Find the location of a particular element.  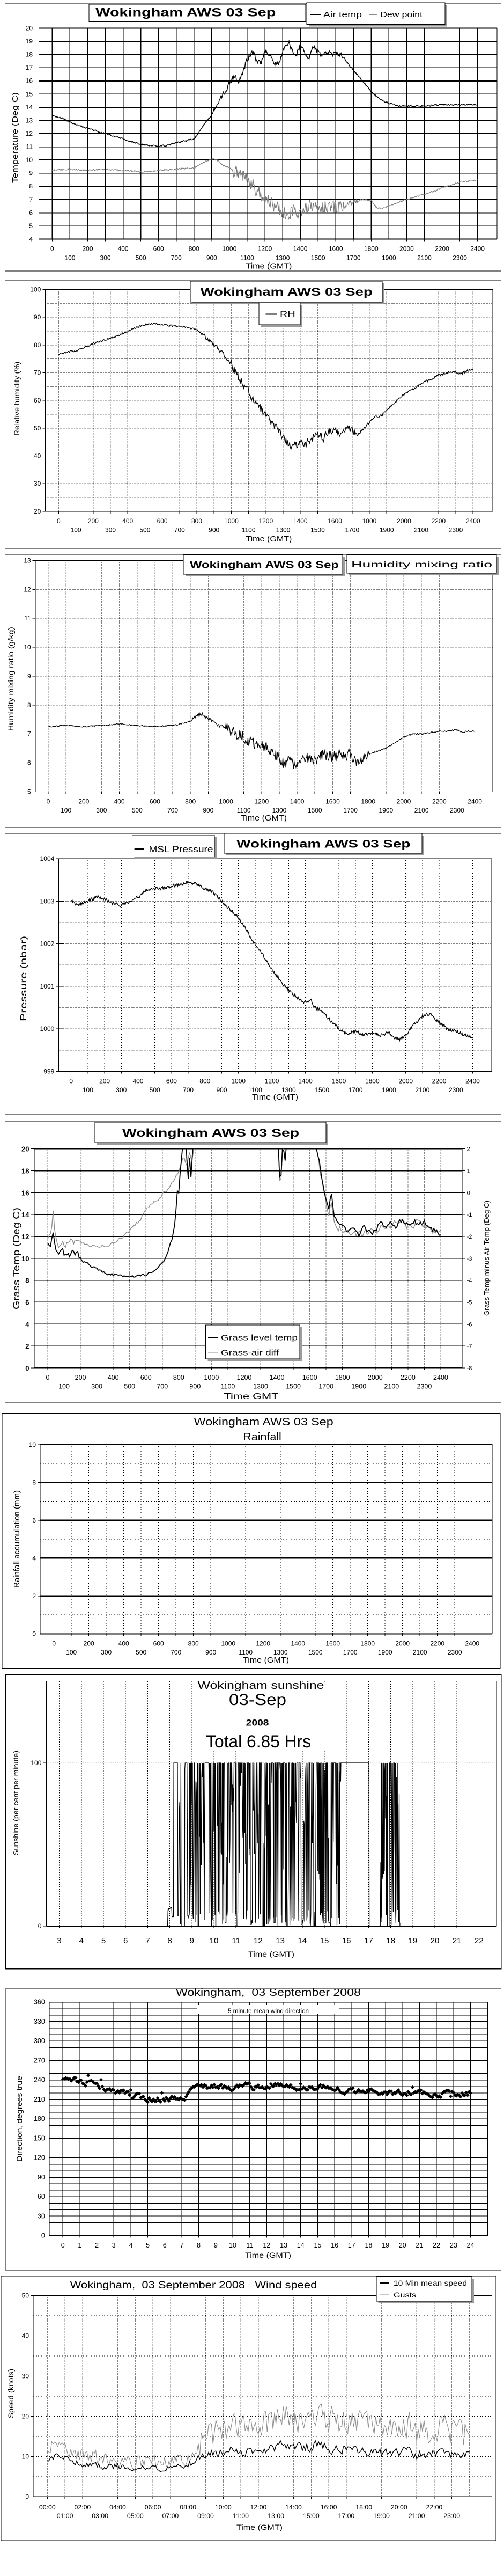

svg-text: 1500 is located at coordinates (315, 1652).